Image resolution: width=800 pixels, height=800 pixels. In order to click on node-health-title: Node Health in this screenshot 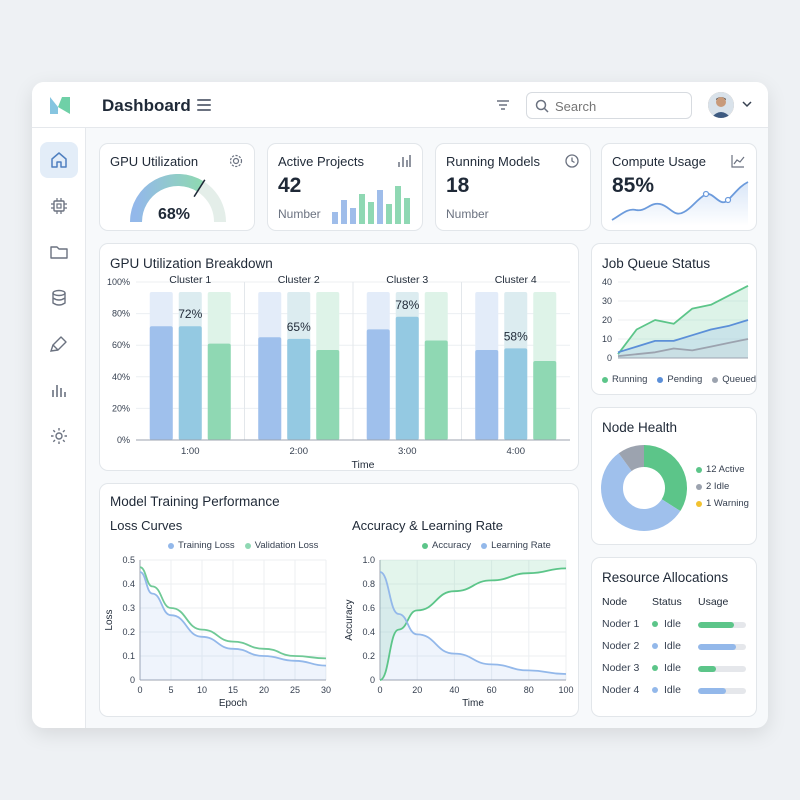, I will do `click(640, 427)`.